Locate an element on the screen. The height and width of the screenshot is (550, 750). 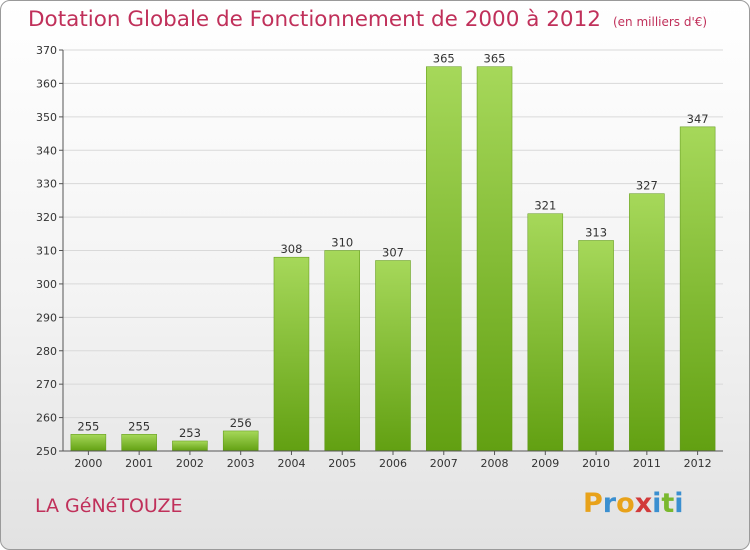
bar-2008 is located at coordinates (494, 259).